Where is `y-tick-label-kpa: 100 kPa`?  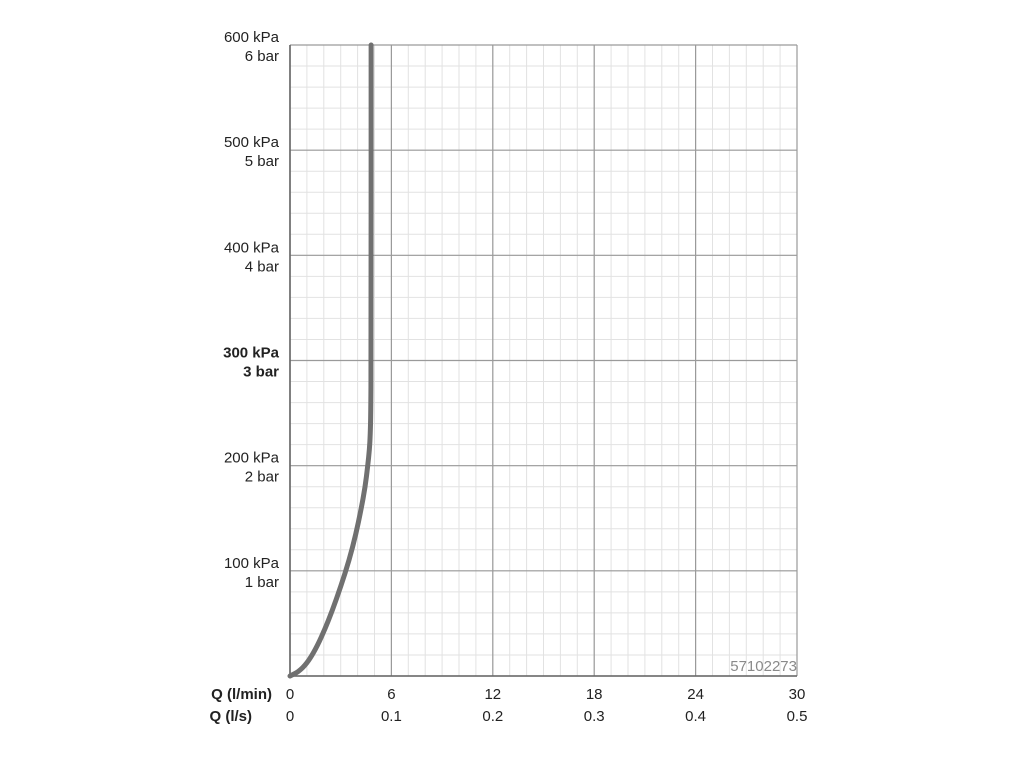 y-tick-label-kpa: 100 kPa is located at coordinates (252, 563).